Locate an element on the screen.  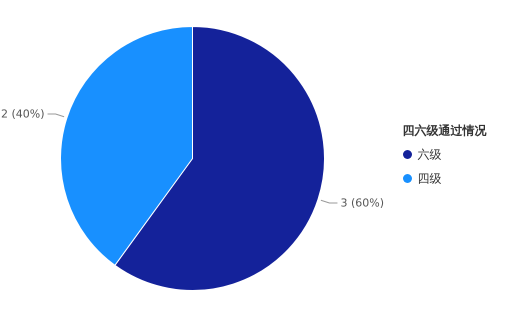
legend-label: 四级 is located at coordinates (430, 179).